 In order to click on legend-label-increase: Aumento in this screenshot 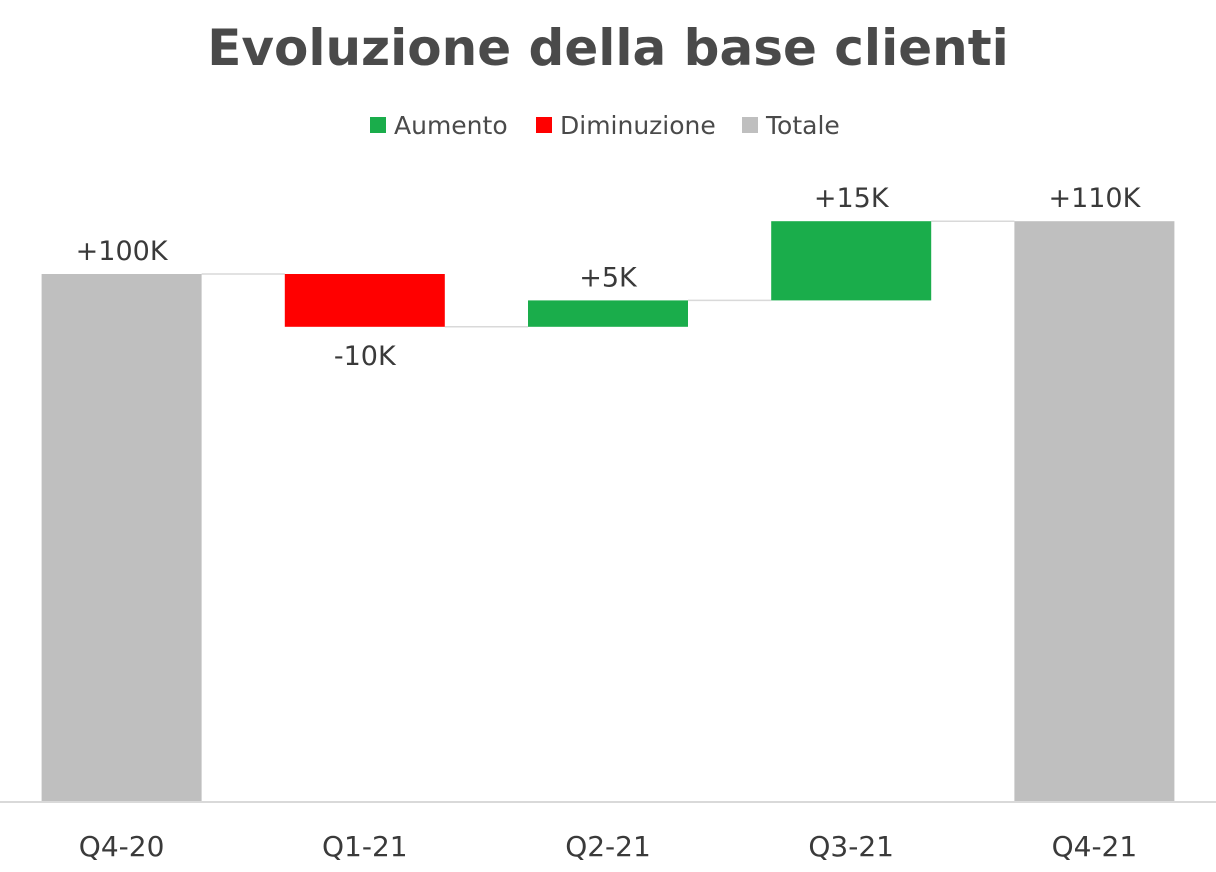, I will do `click(451, 125)`.